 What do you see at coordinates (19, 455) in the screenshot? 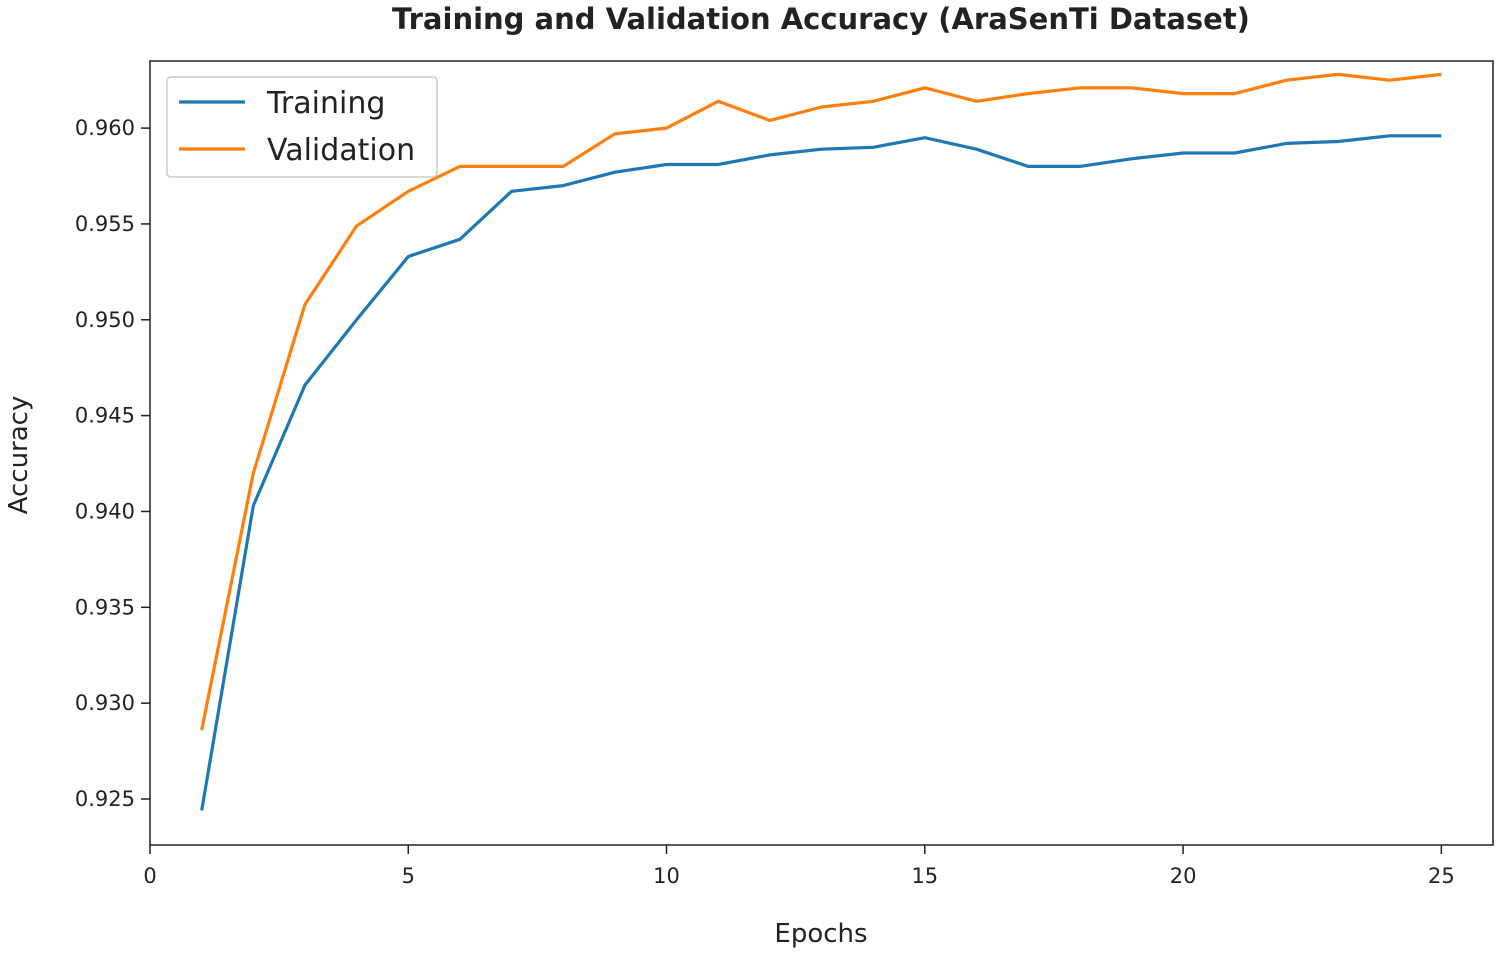
I see `y-axis-label: Accuracy` at bounding box center [19, 455].